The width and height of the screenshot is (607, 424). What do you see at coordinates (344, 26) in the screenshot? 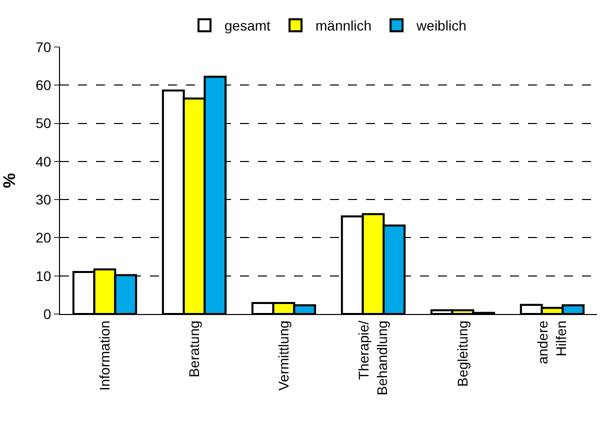
I see `legend-label: männlich` at bounding box center [344, 26].